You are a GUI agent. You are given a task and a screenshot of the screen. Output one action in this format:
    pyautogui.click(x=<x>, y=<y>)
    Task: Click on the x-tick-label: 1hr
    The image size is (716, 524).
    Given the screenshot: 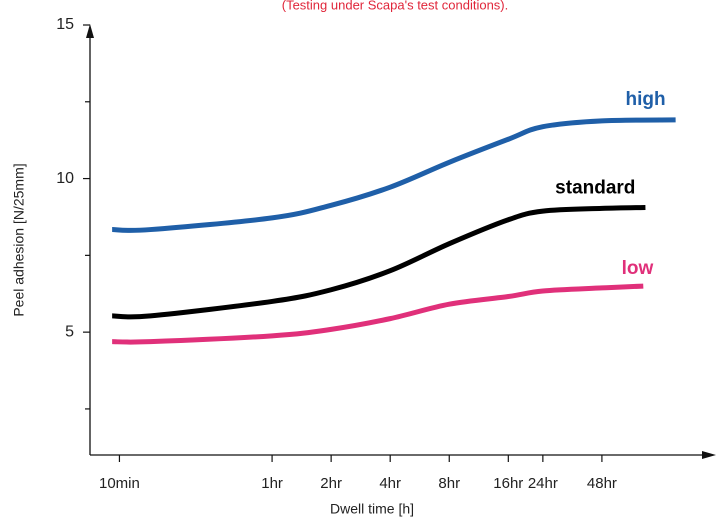 What is the action you would take?
    pyautogui.click(x=272, y=483)
    